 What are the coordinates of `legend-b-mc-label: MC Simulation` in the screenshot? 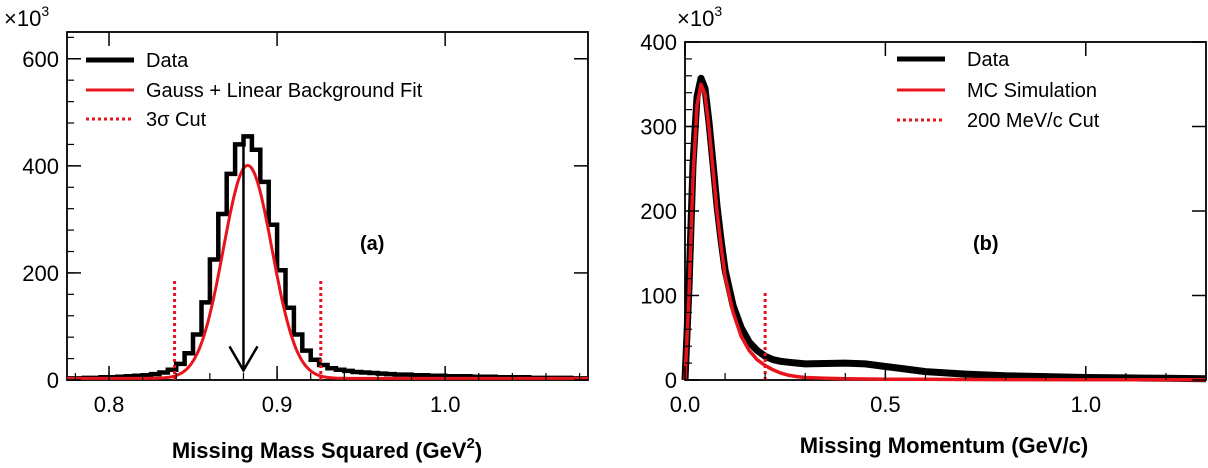 It's located at (1032, 91).